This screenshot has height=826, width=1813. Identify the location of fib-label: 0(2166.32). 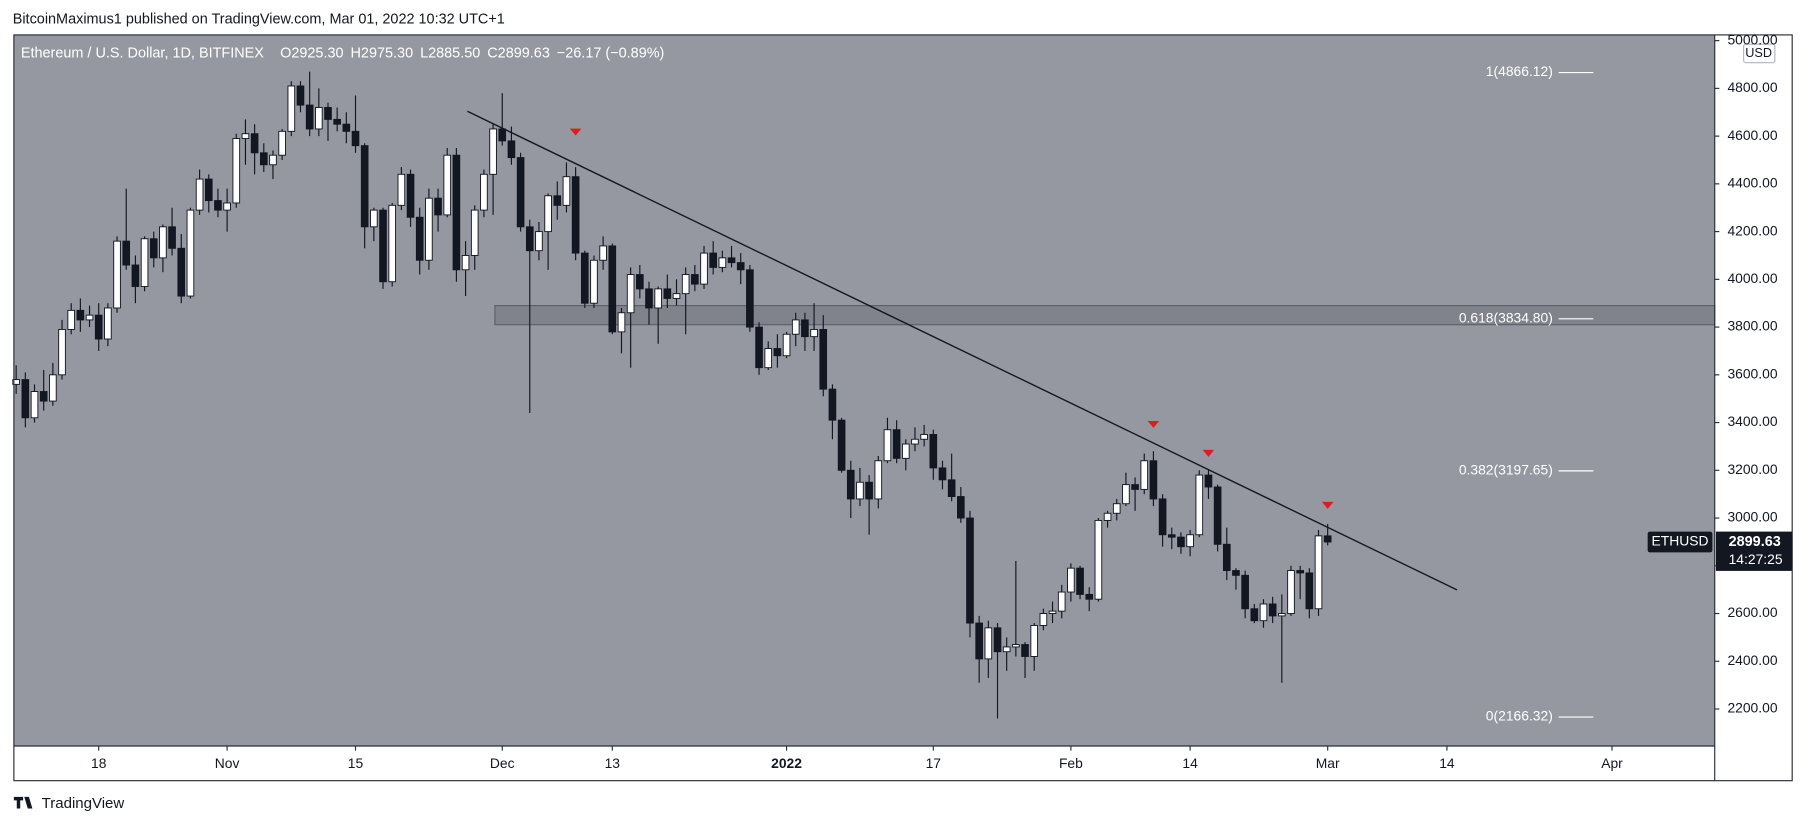
(1519, 716).